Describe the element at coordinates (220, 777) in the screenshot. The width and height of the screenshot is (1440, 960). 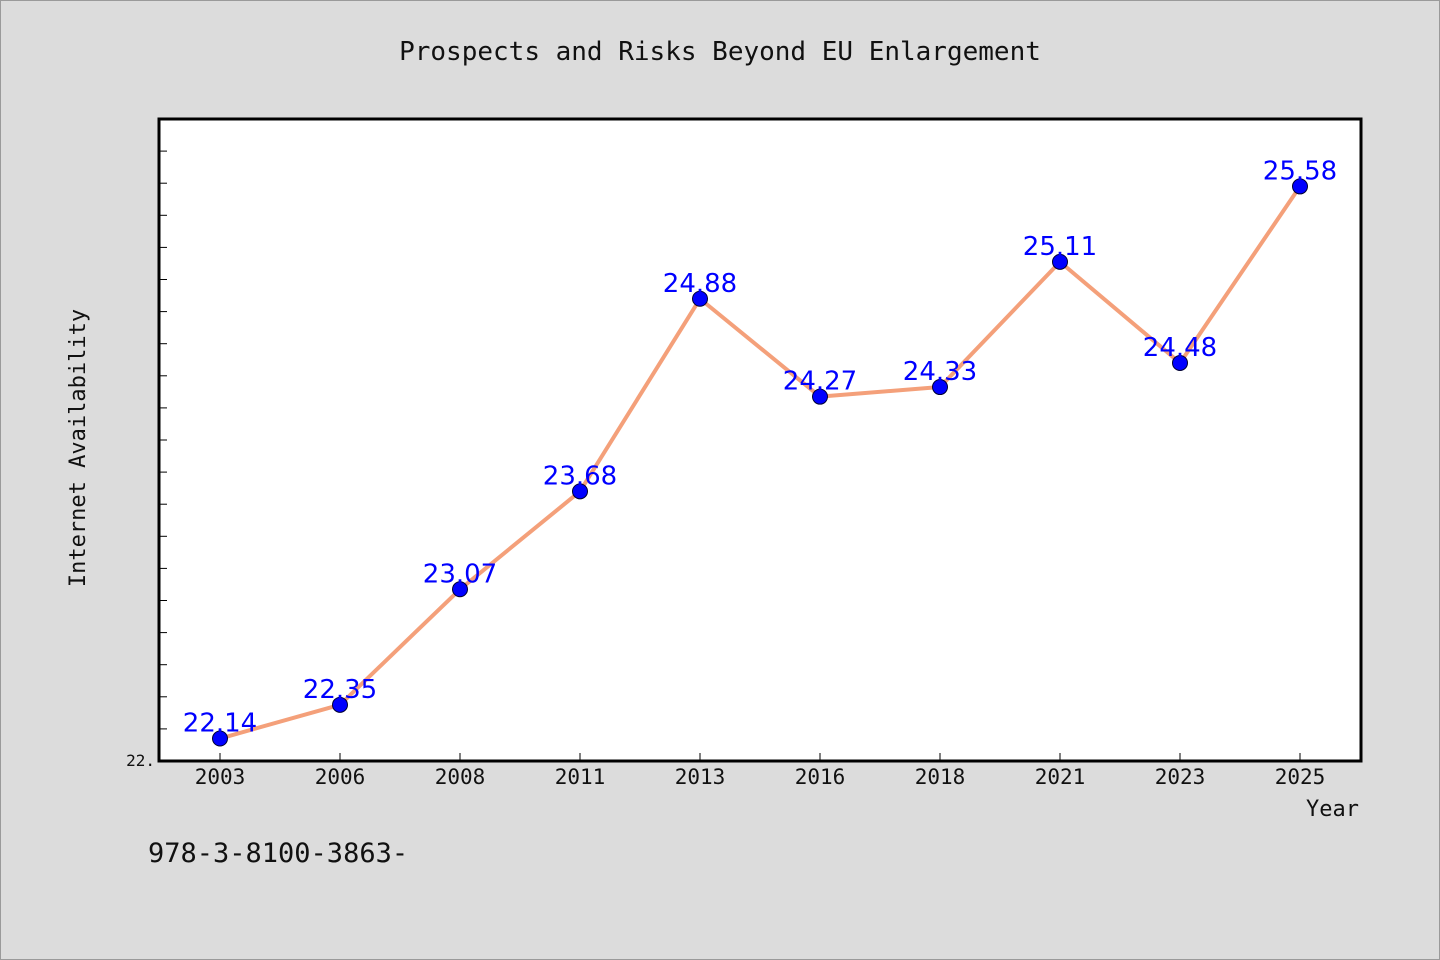
I see `x-tick-label: 2003` at that location.